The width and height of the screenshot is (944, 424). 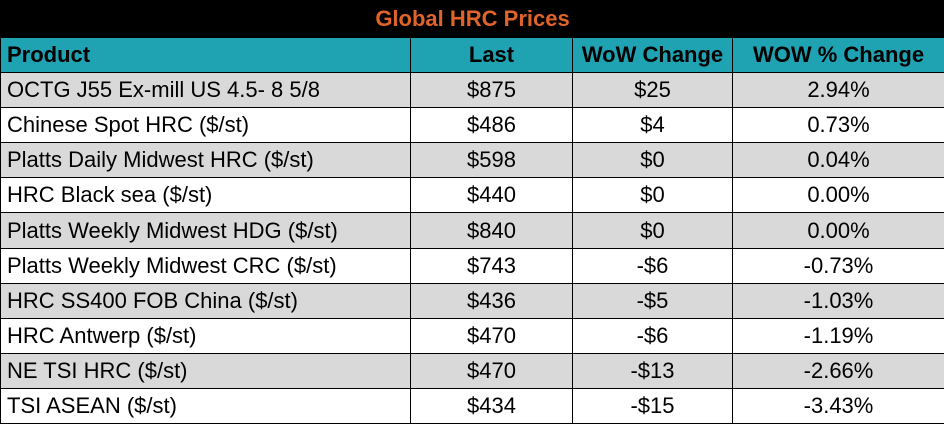 I want to click on cell-wow-change: -$5, so click(x=652, y=300).